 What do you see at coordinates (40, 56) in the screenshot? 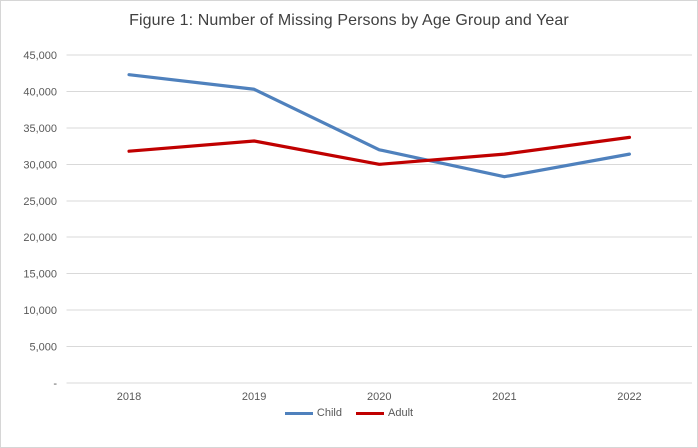
I see `y-tick-label: 45,000` at bounding box center [40, 56].